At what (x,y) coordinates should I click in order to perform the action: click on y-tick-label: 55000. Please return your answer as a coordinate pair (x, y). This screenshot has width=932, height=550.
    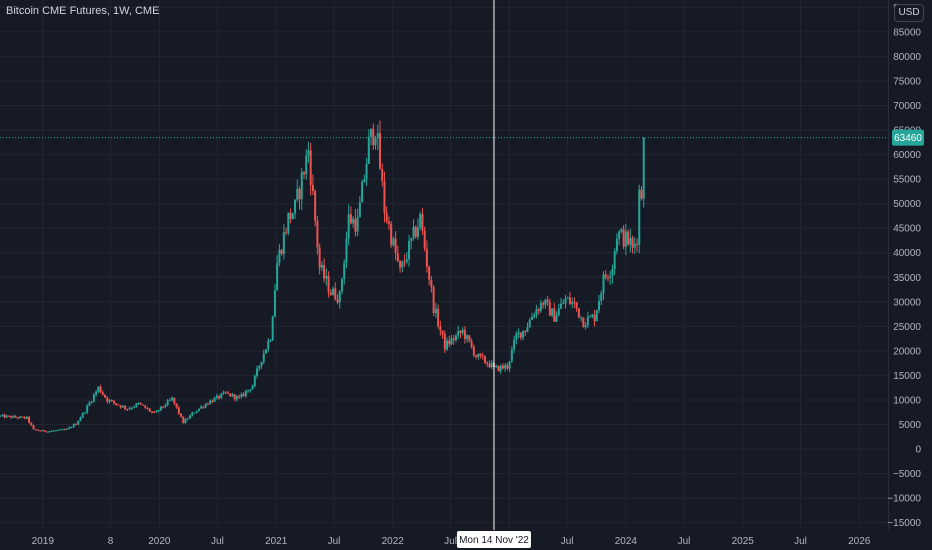
    Looking at the image, I should click on (907, 180).